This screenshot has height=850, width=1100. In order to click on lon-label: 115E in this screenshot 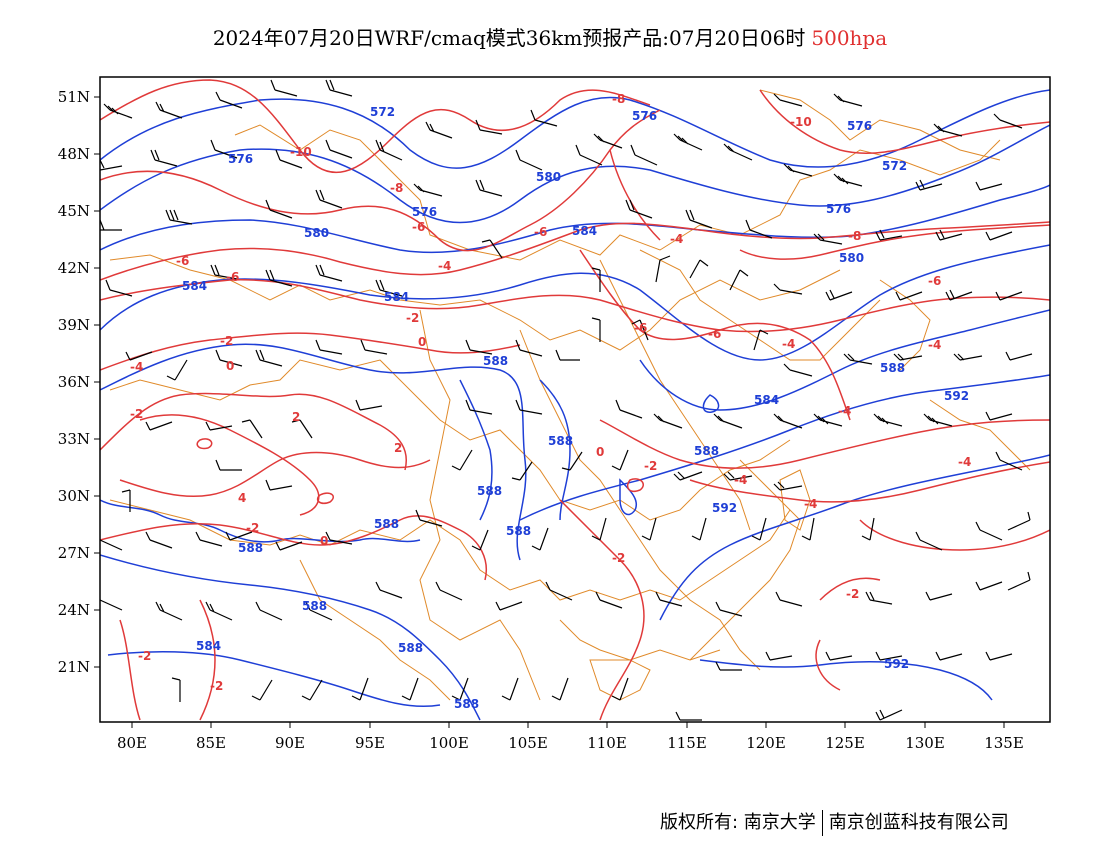, I will do `click(687, 743)`.